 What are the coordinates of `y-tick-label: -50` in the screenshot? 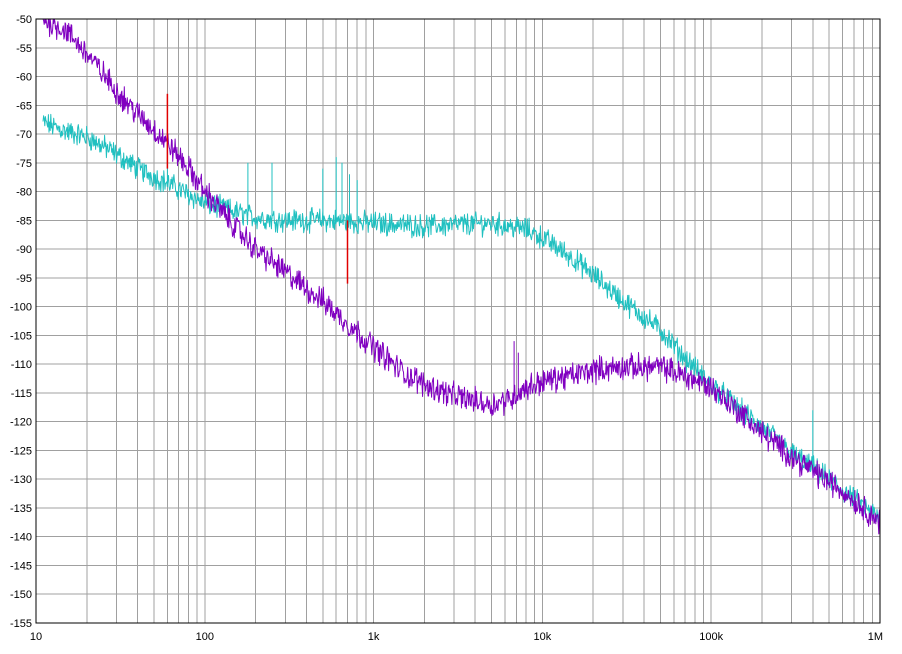 It's located at (24, 20).